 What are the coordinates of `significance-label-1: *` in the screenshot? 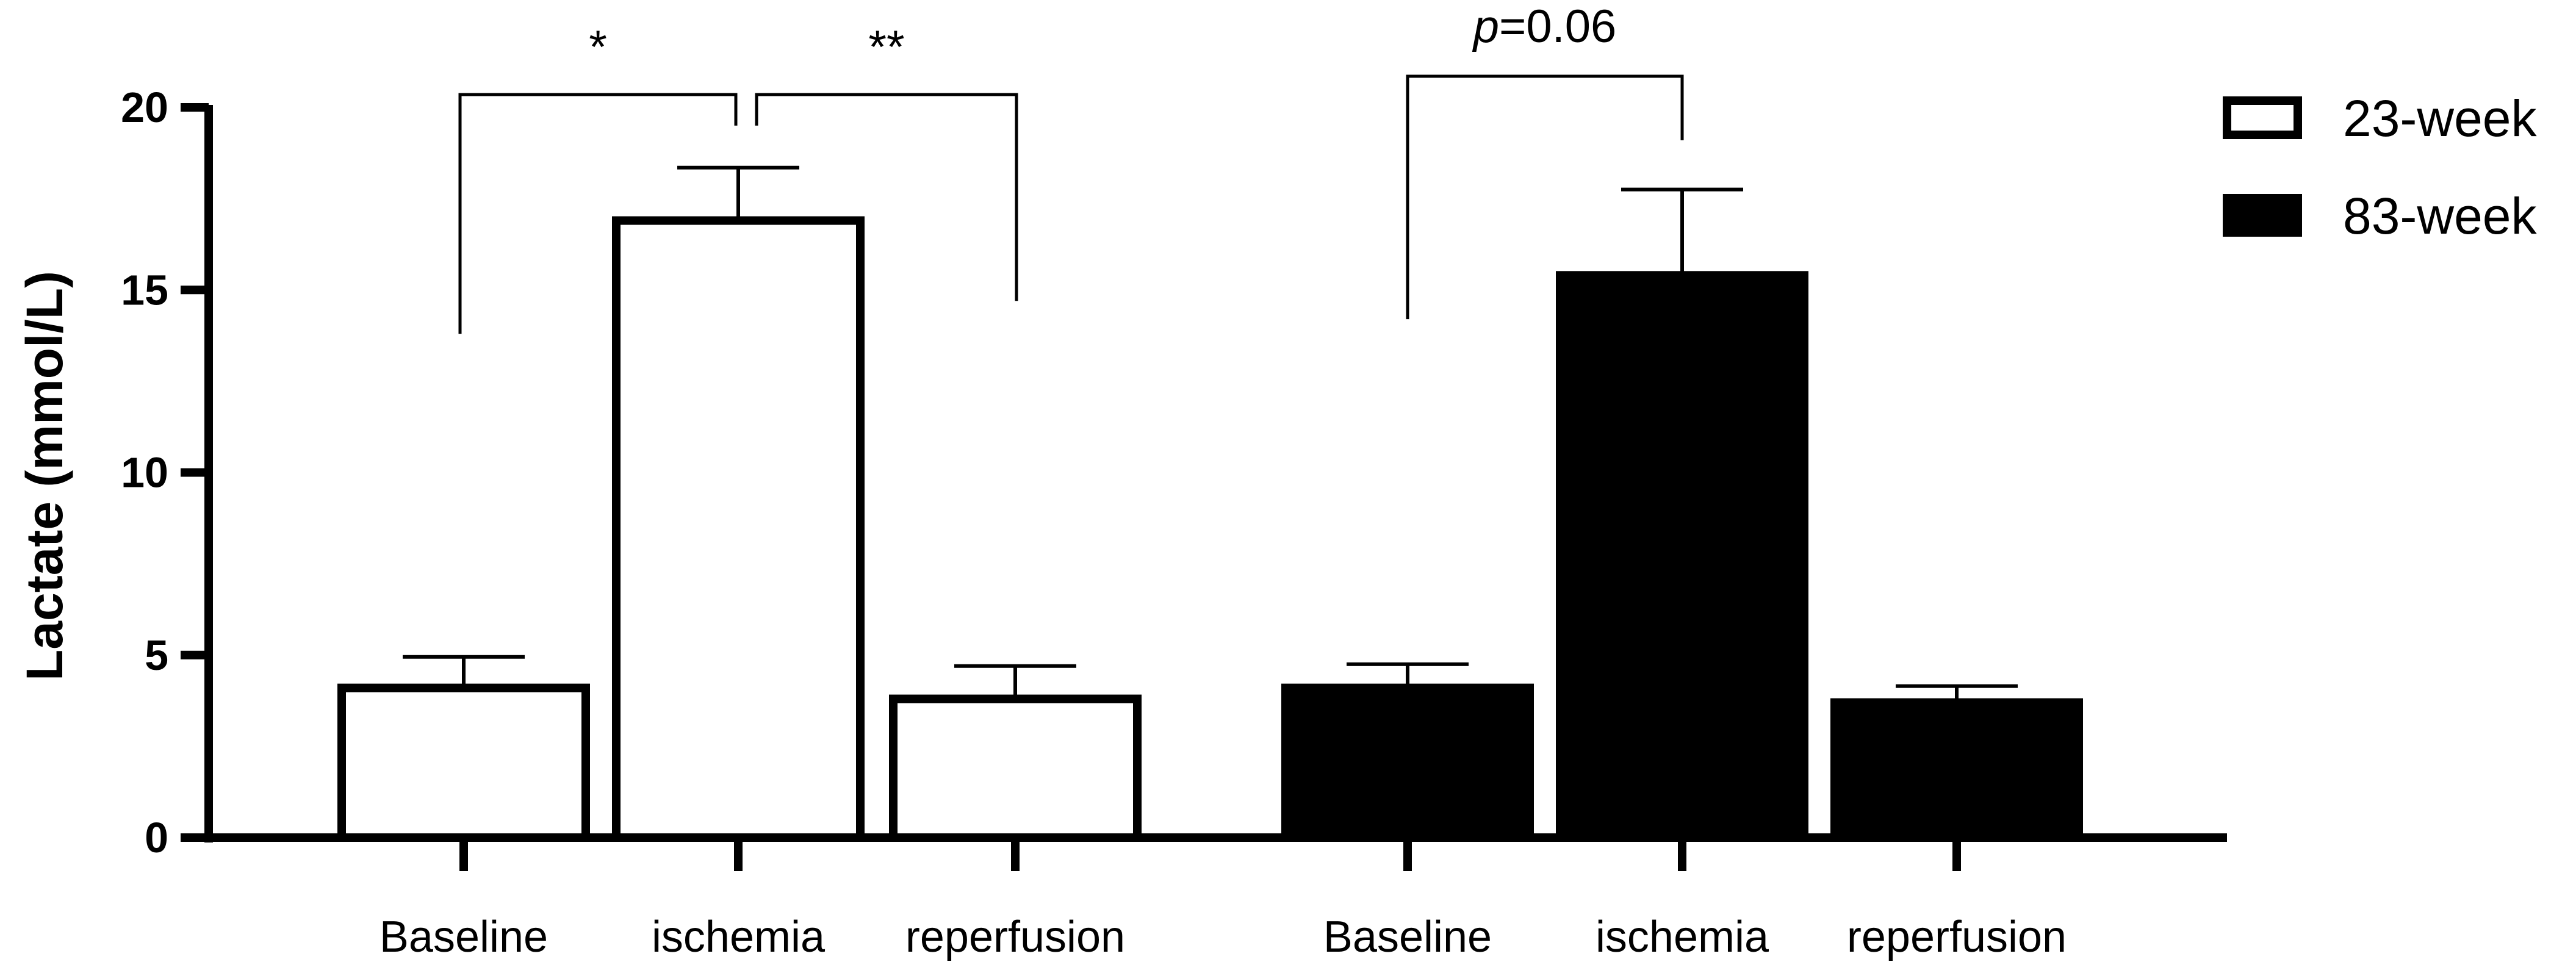 It's located at (598, 47).